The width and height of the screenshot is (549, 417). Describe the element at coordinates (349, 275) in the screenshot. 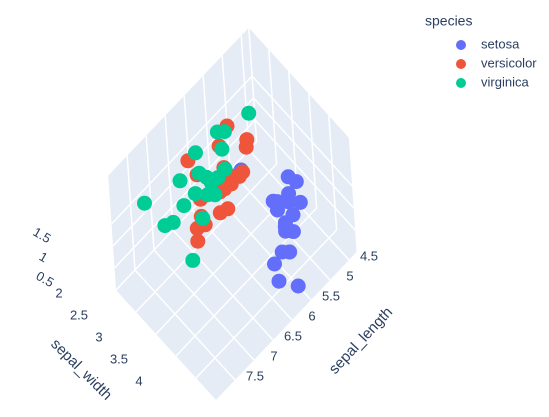

I see `x-tick-label: 5` at that location.